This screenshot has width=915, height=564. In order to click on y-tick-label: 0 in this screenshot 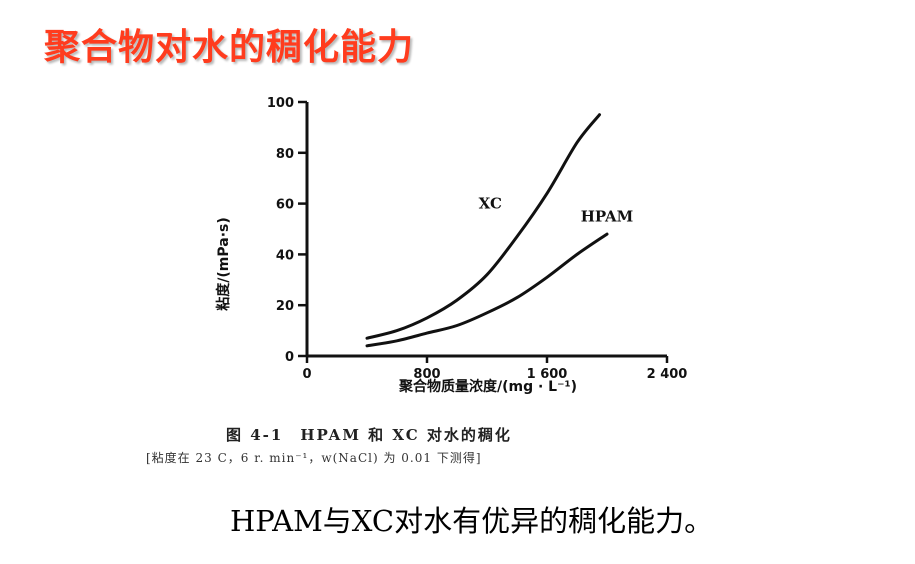, I will do `click(289, 357)`.